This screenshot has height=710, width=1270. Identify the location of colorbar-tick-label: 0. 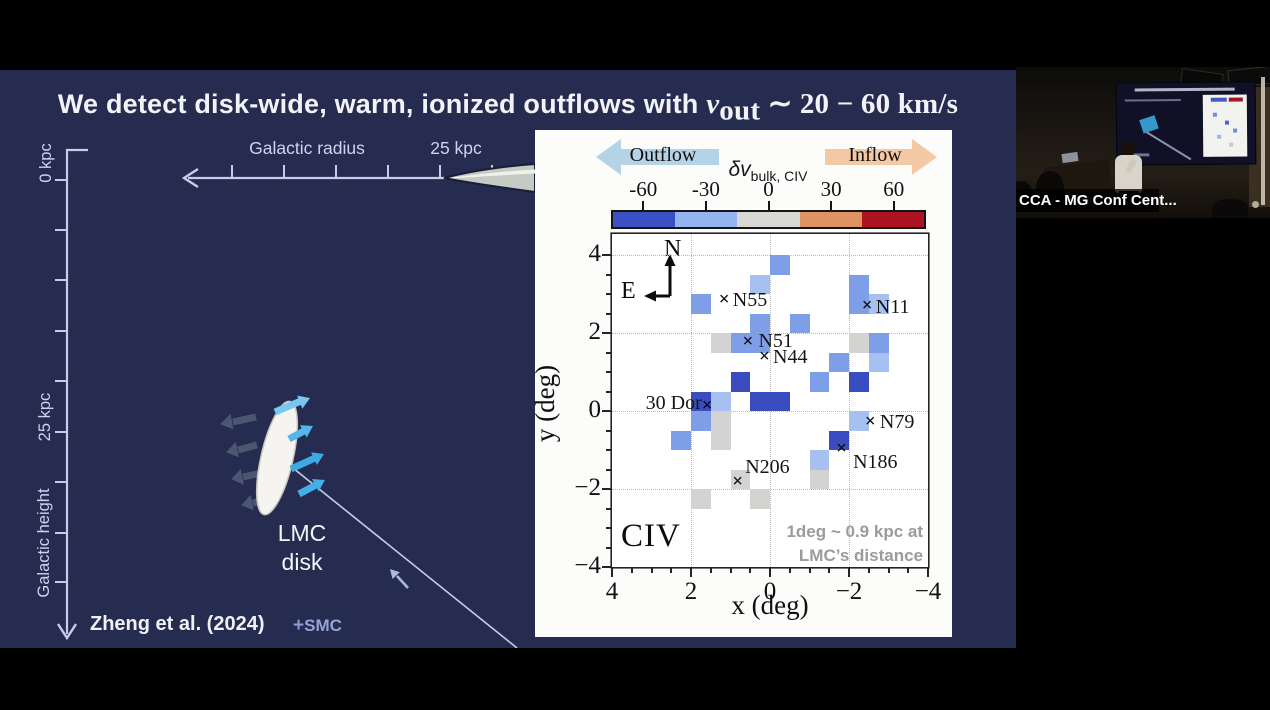
(768, 189).